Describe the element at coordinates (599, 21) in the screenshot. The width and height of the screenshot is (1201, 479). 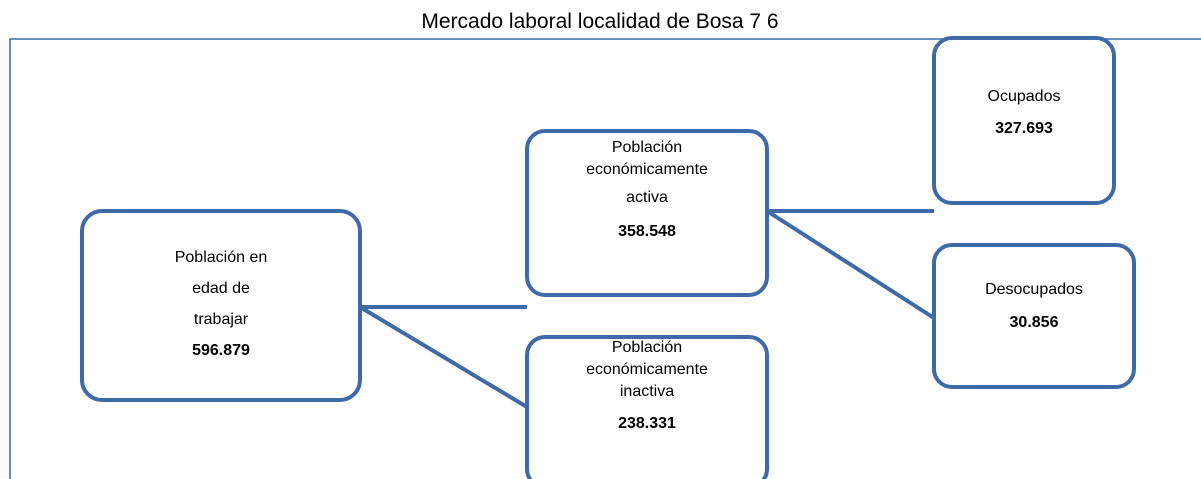
I see `title: Mercado laboral localidad de Bosa 7 6` at that location.